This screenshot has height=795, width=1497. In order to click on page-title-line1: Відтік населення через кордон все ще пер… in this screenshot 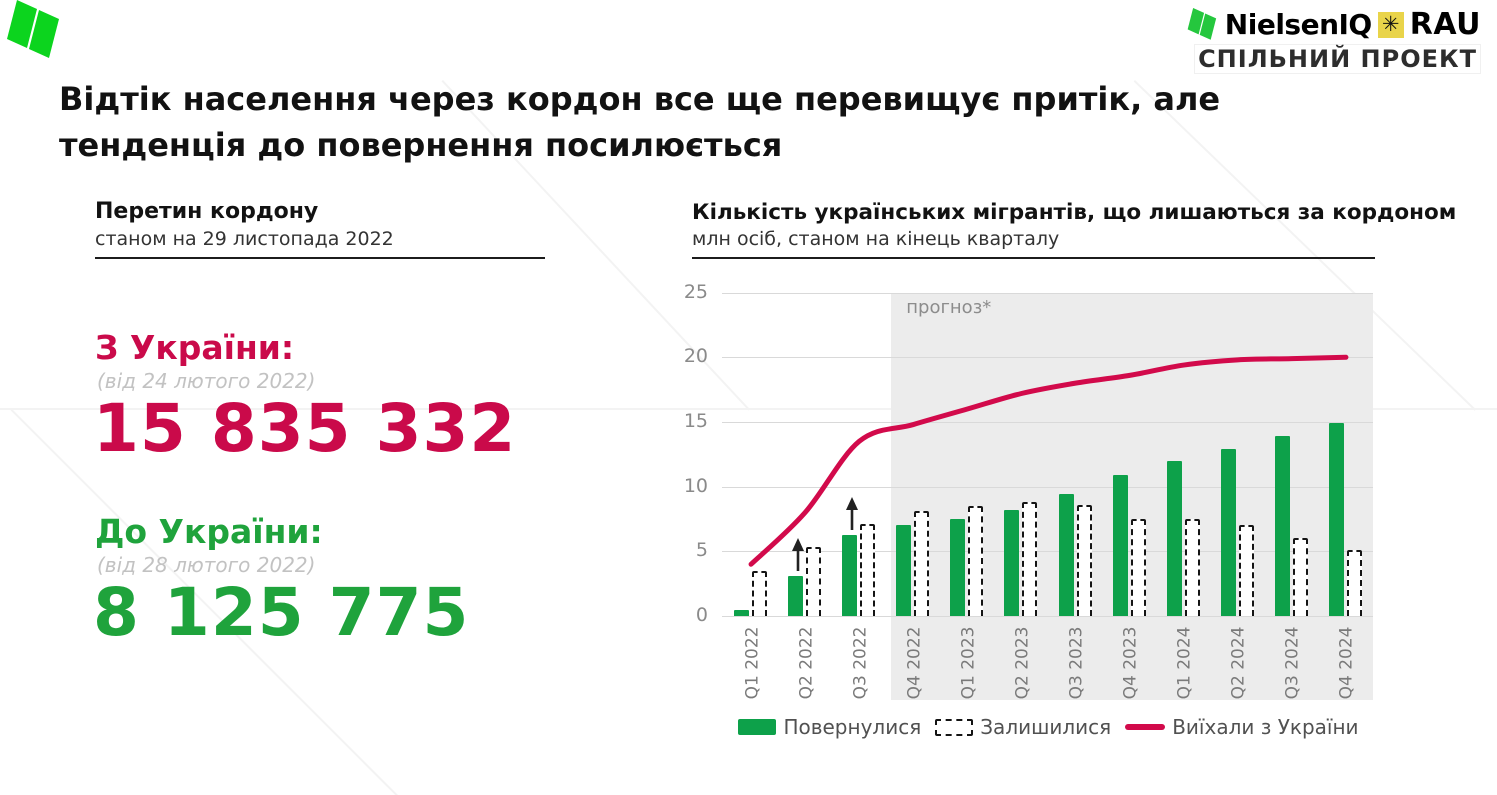, I will do `click(640, 99)`.